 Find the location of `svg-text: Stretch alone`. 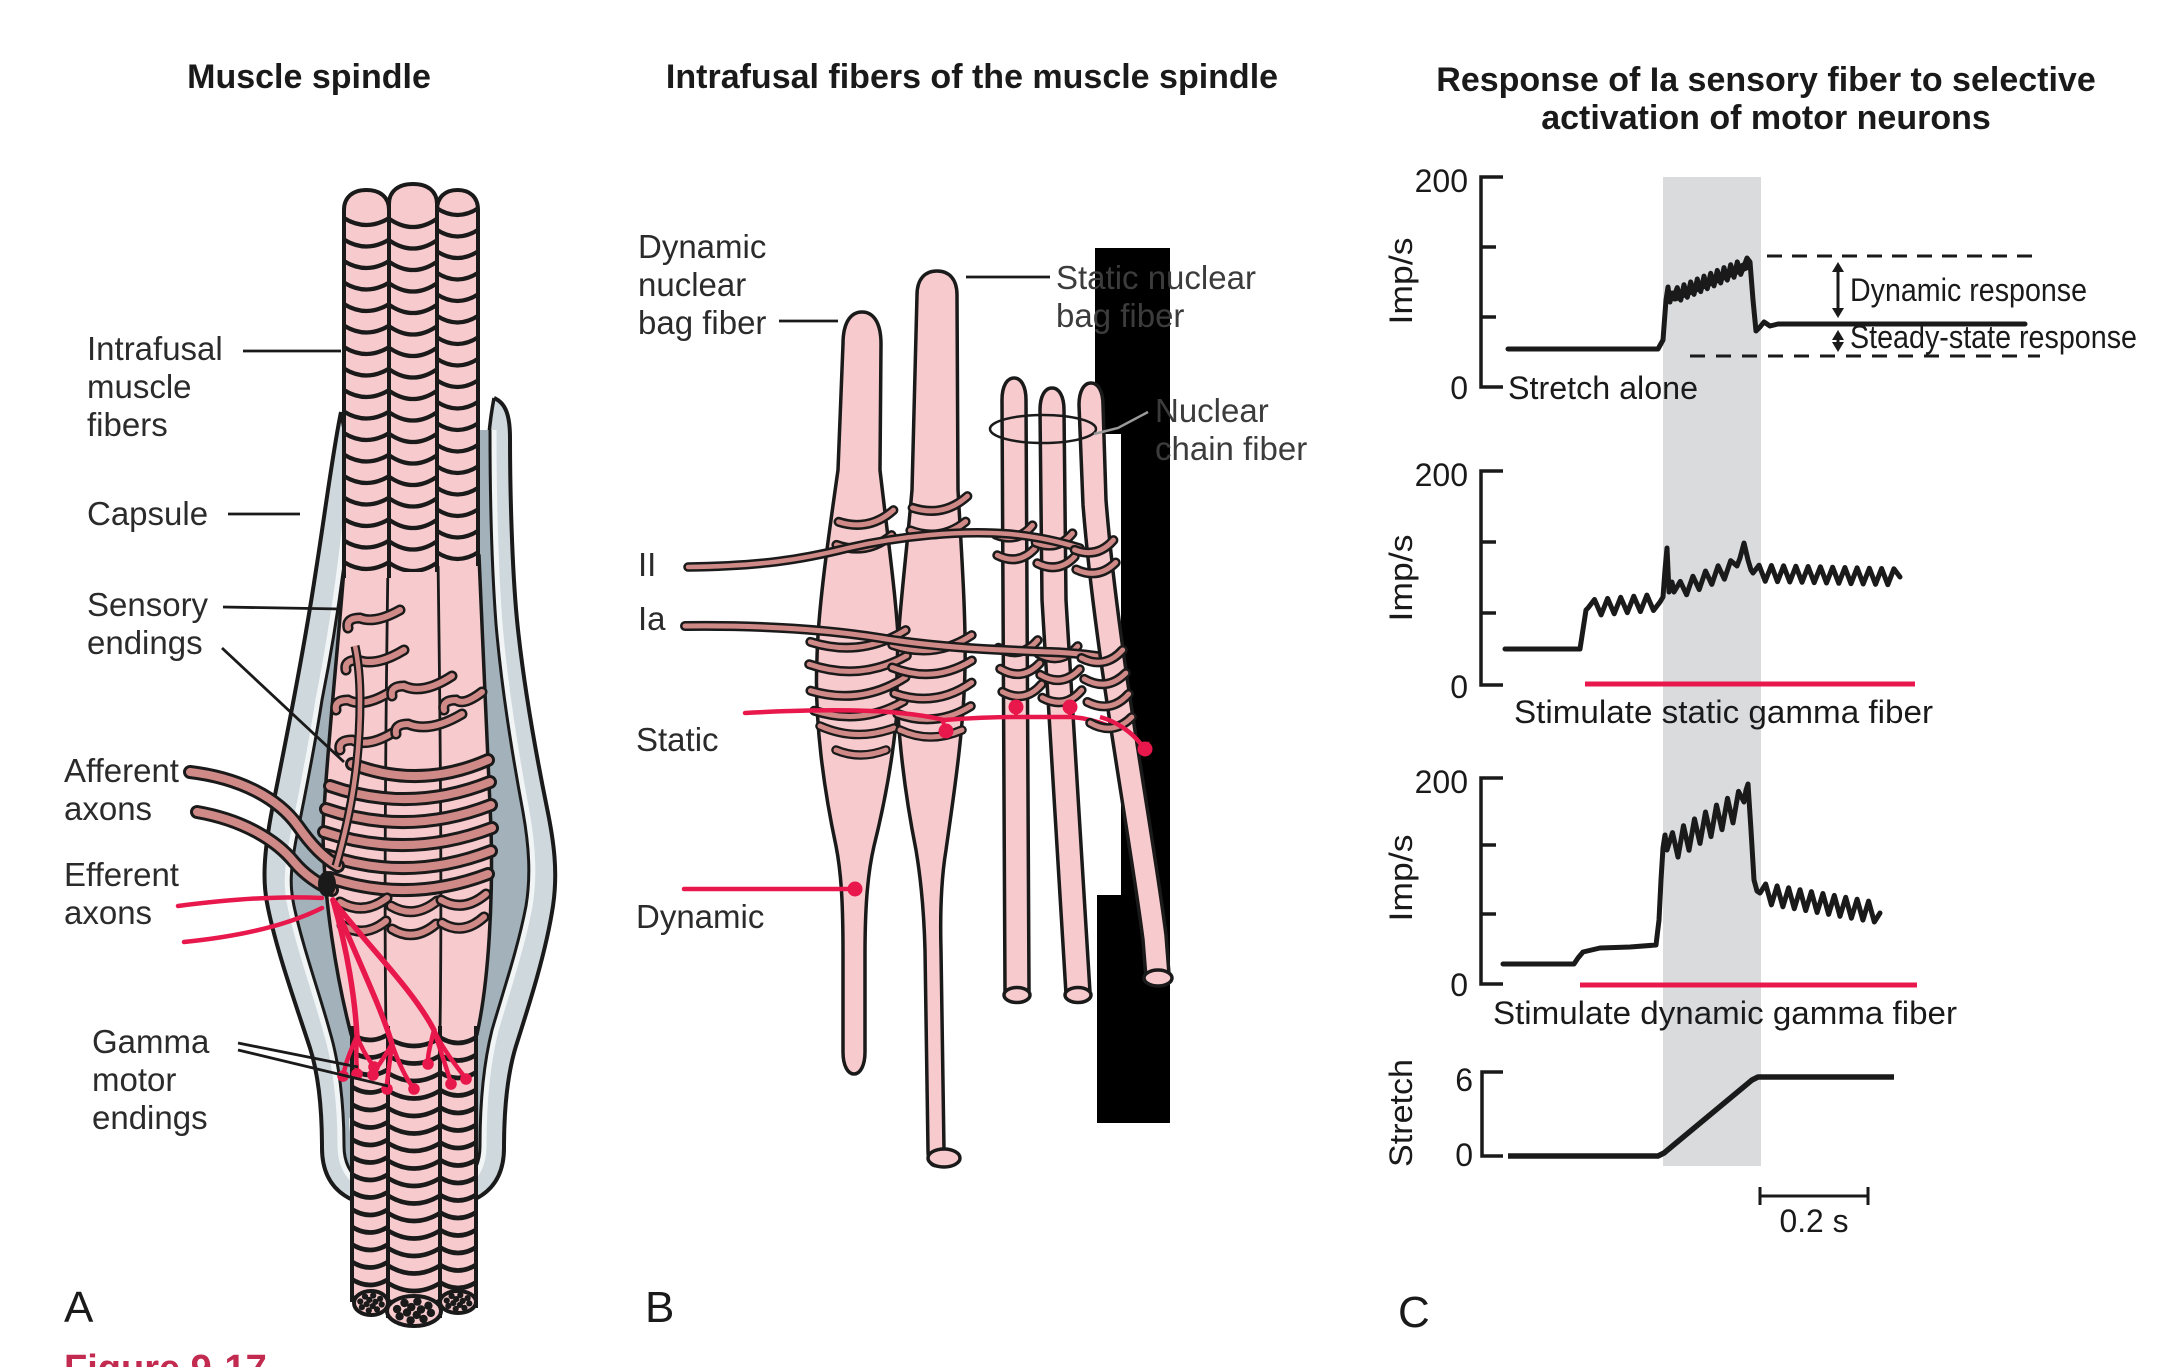

svg-text: Stretch alone is located at coordinates (1603, 388).